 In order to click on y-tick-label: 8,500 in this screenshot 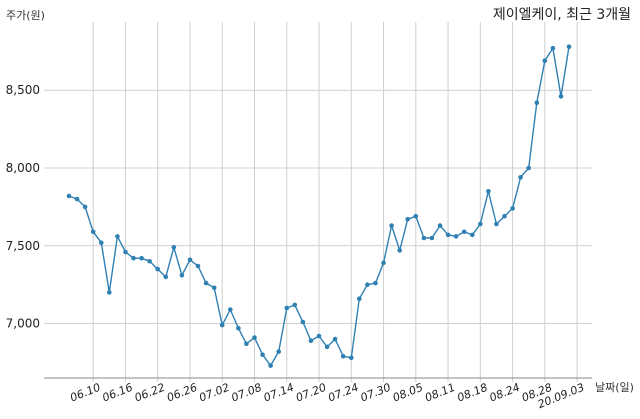, I will do `click(23, 90)`.